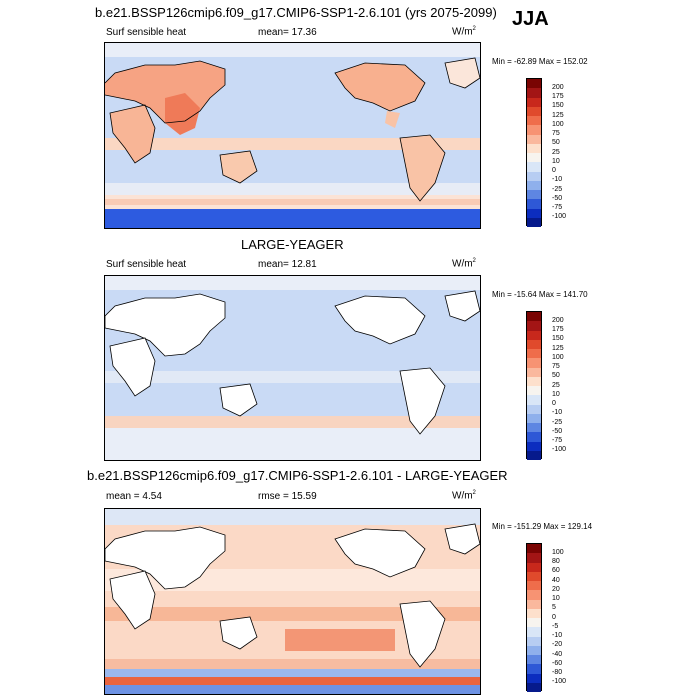  What do you see at coordinates (292, 601) in the screenshot?
I see `panel-3-map` at bounding box center [292, 601].